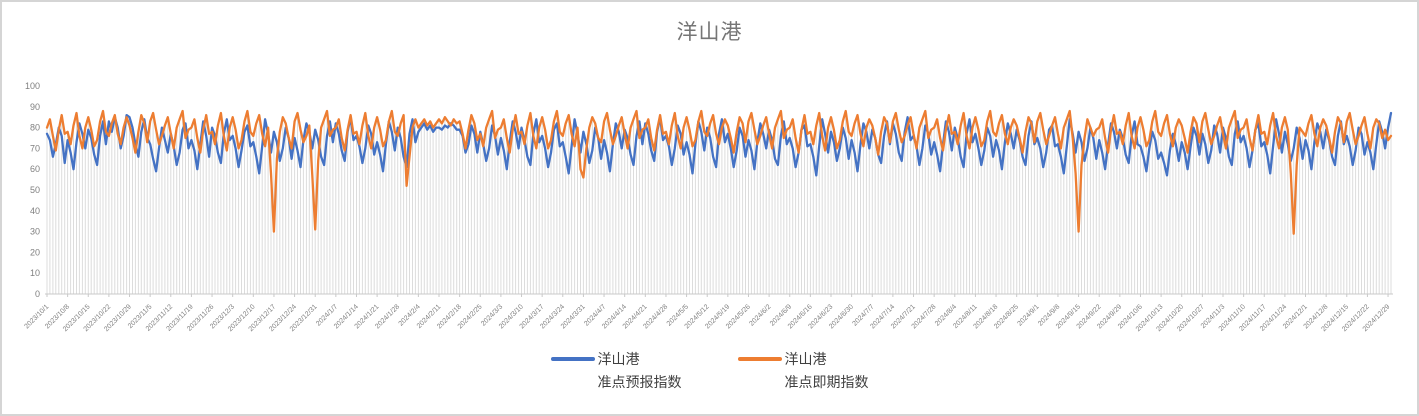 The image size is (1419, 416). I want to click on y-tick-label: 40, so click(35, 211).